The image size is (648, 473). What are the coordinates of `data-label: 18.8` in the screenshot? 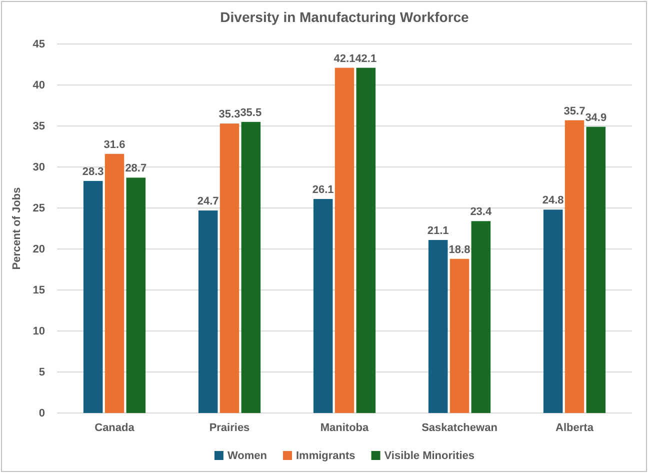 It's located at (459, 250).